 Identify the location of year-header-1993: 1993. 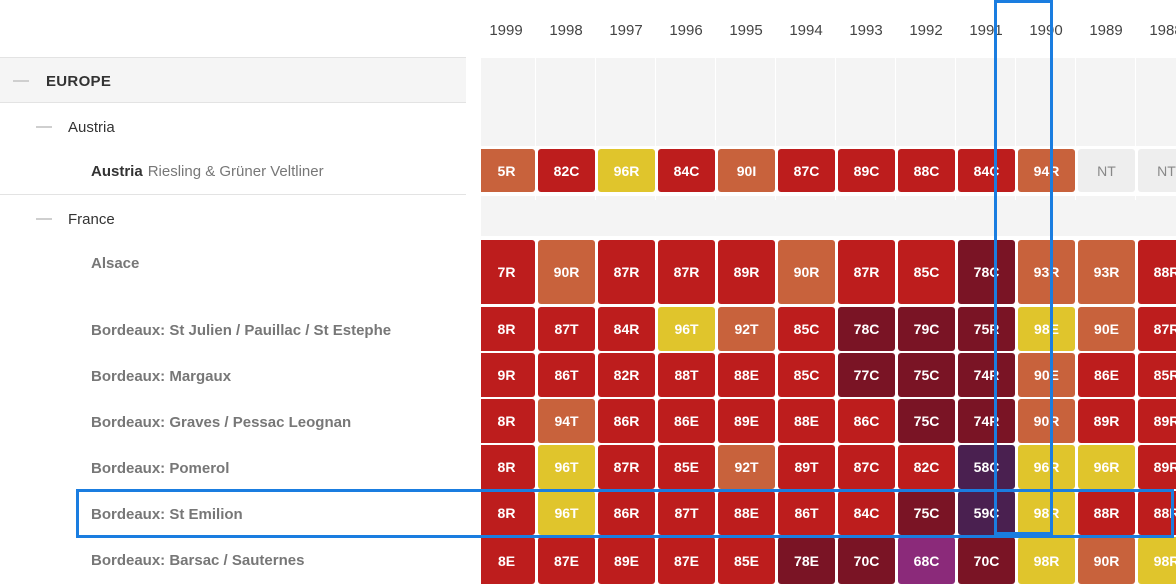
(866, 30).